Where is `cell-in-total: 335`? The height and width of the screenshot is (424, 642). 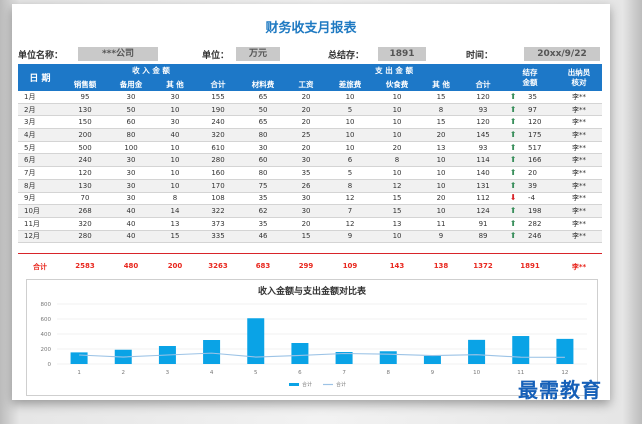
cell-in-total: 335 is located at coordinates (218, 237).